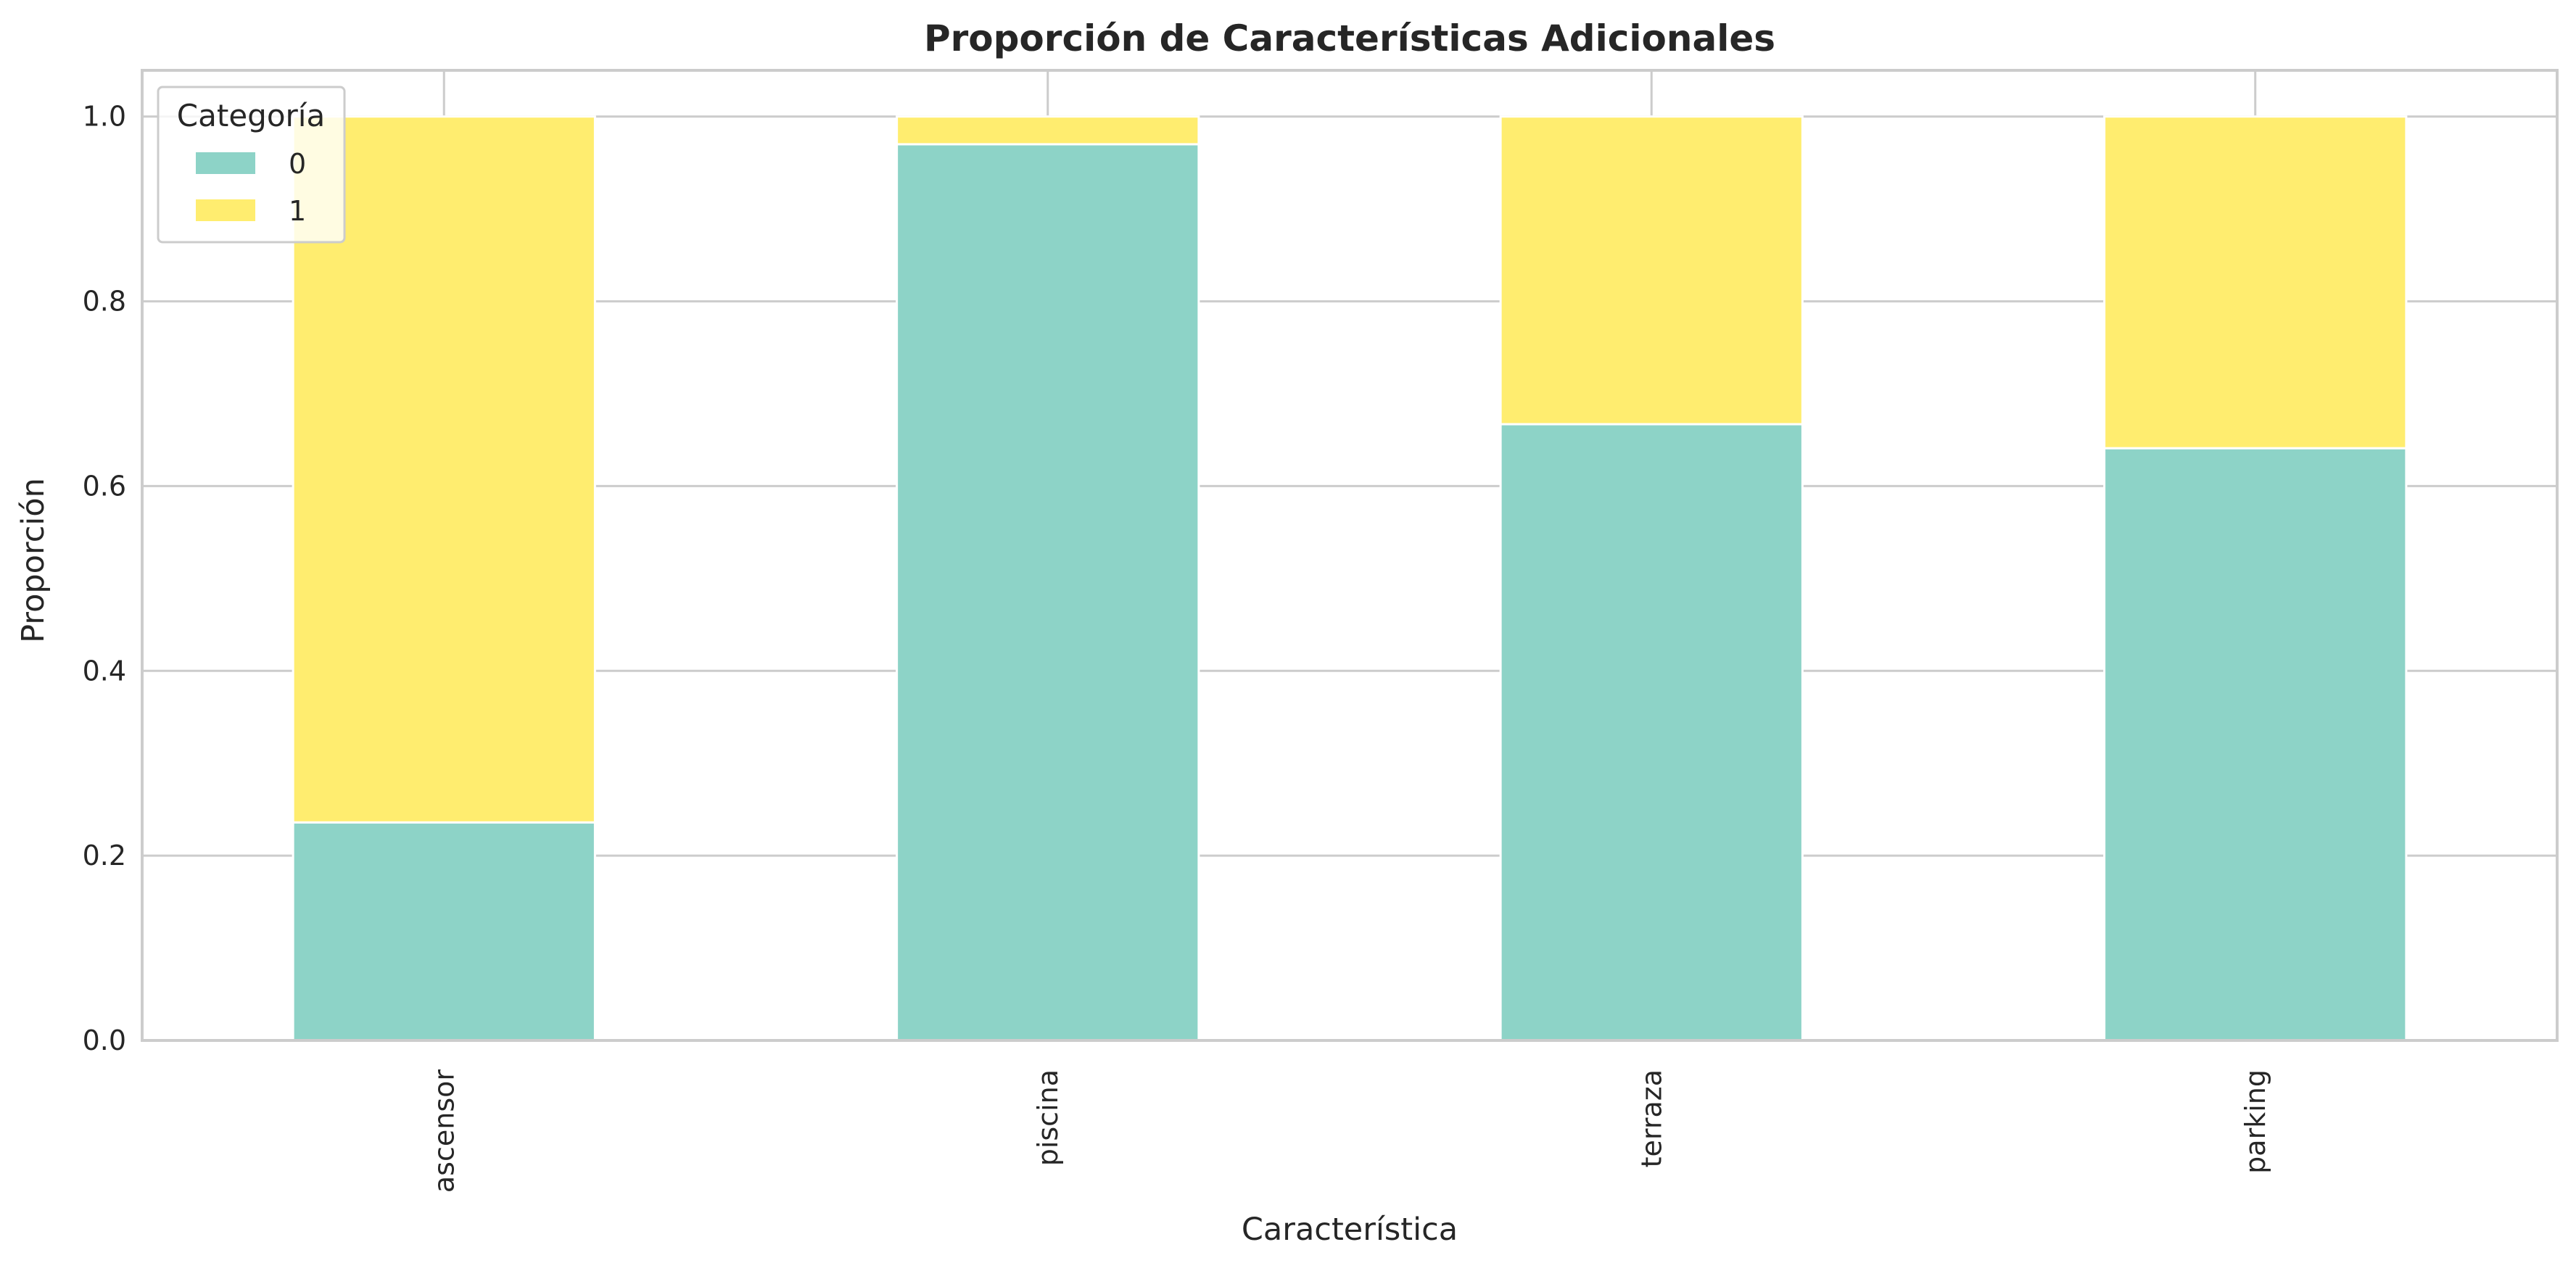 The height and width of the screenshot is (1271, 2576). Describe the element at coordinates (104, 1040) in the screenshot. I see `y-tick-label: 0.0` at that location.